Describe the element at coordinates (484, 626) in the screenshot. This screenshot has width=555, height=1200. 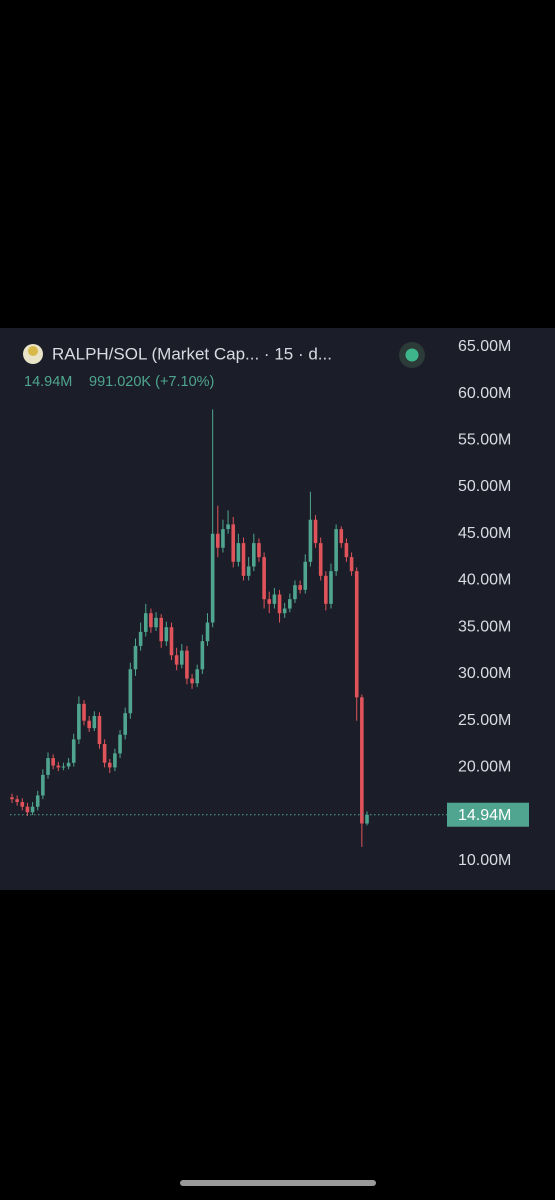
I see `y-tick-label: 35.00M` at that location.